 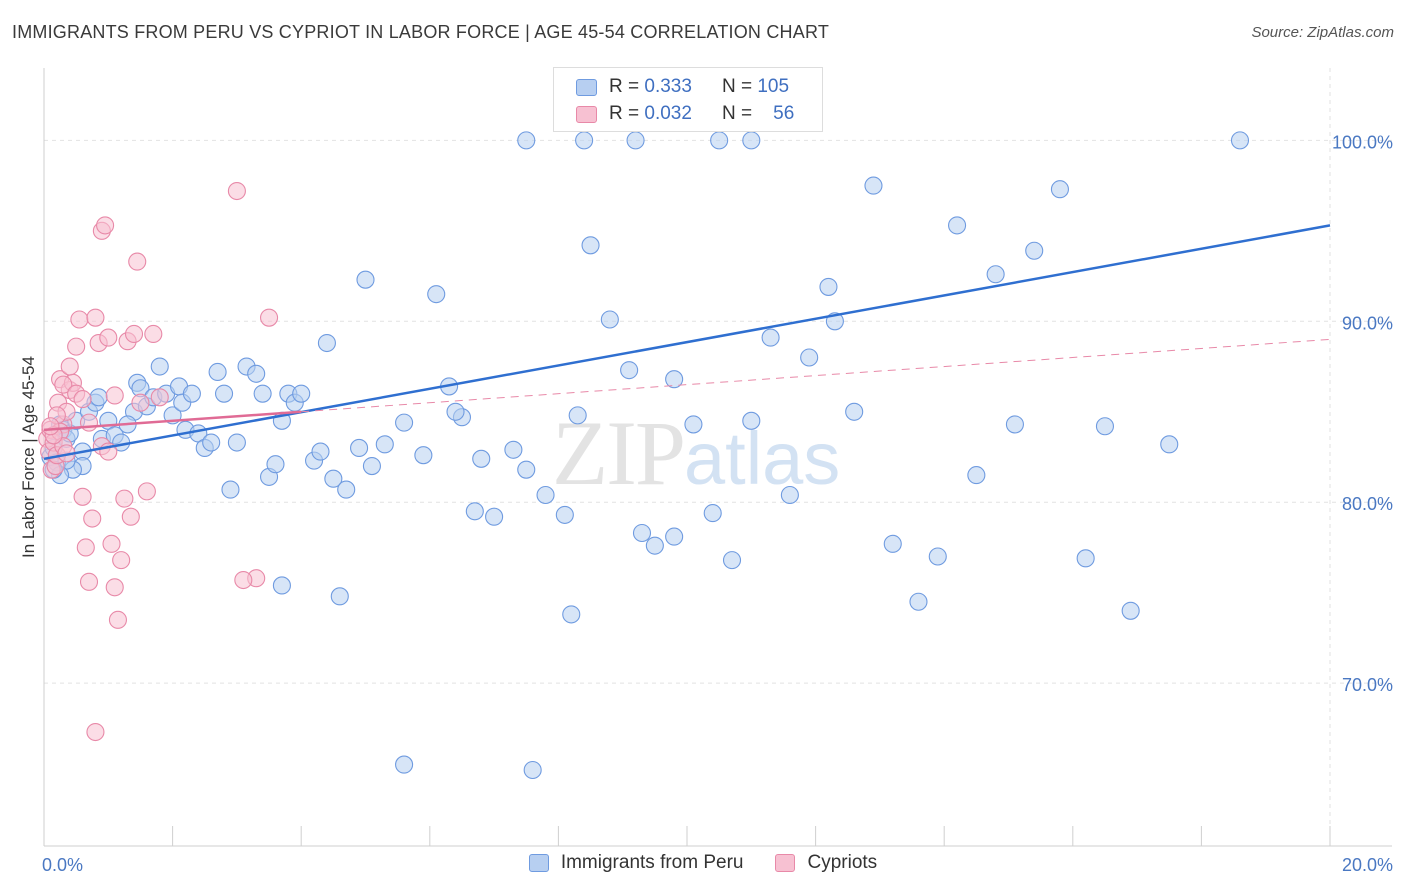 What do you see at coordinates (1322, 32) in the screenshot?
I see `source-label: Source: ZipAtlas.com` at bounding box center [1322, 32].